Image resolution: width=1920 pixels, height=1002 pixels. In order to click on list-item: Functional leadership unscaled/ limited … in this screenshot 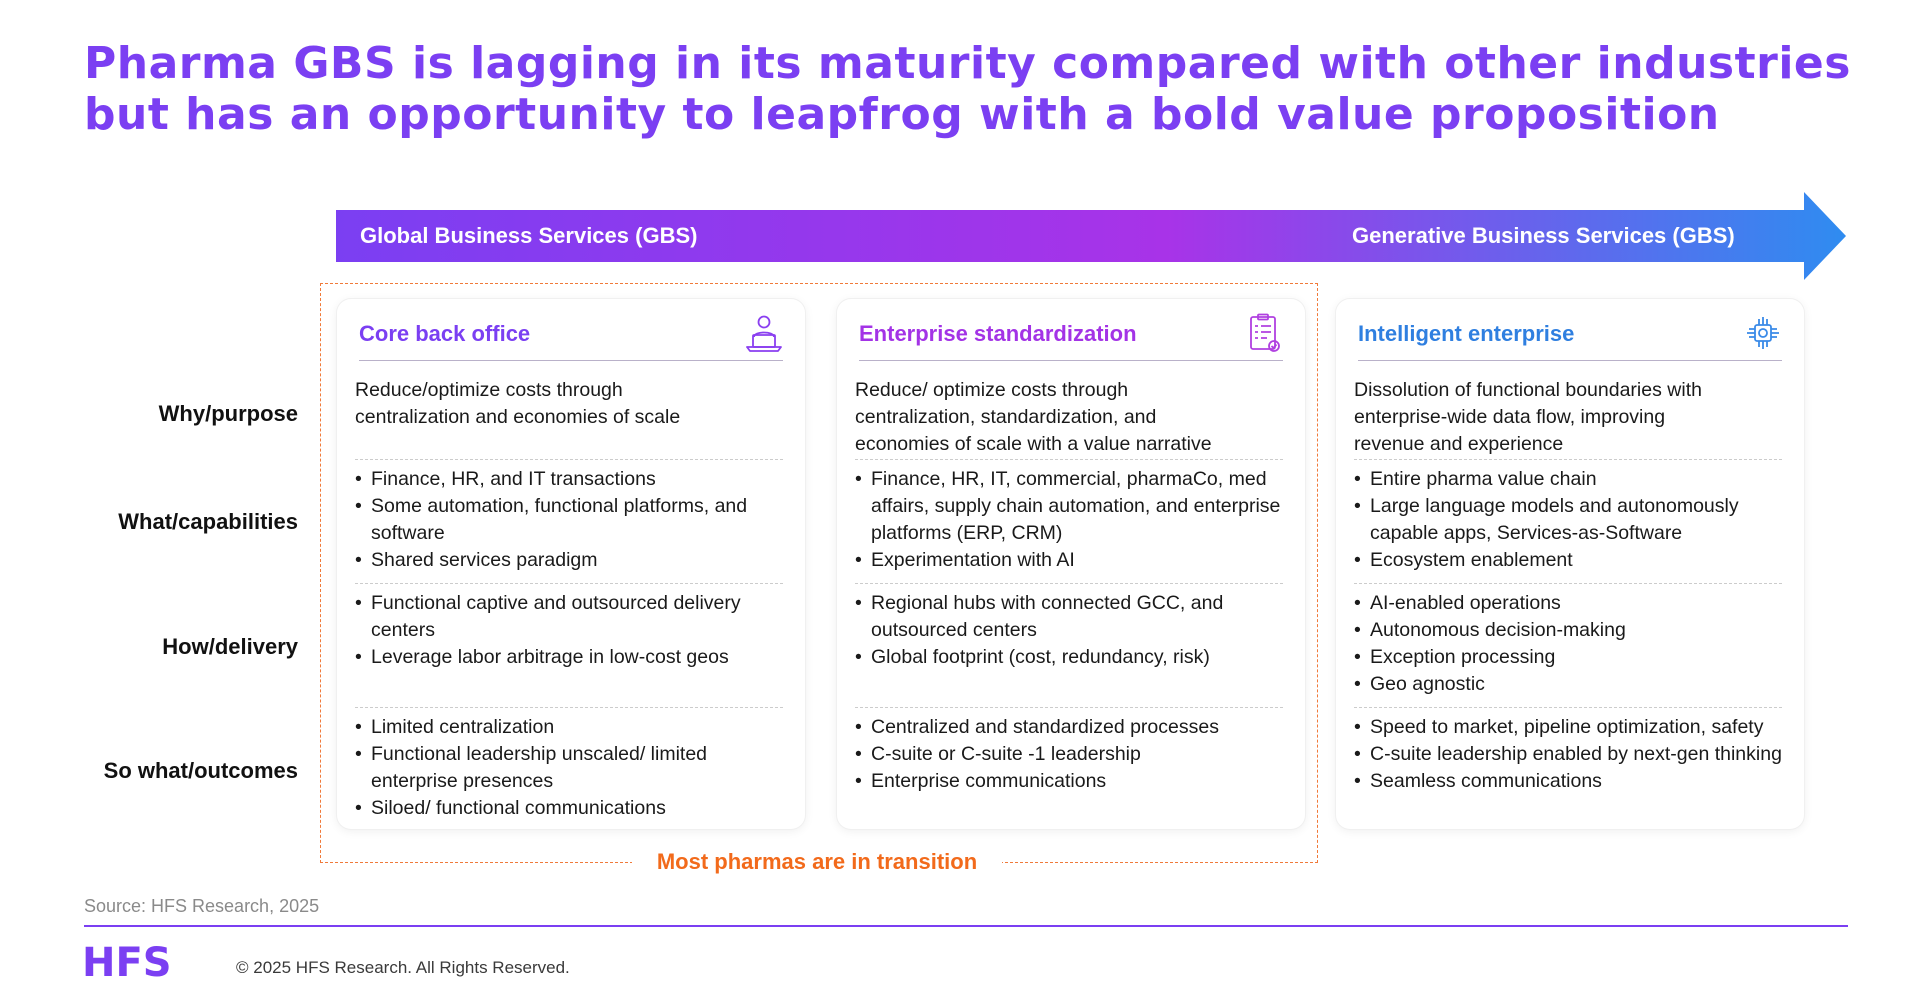, I will do `click(569, 768)`.